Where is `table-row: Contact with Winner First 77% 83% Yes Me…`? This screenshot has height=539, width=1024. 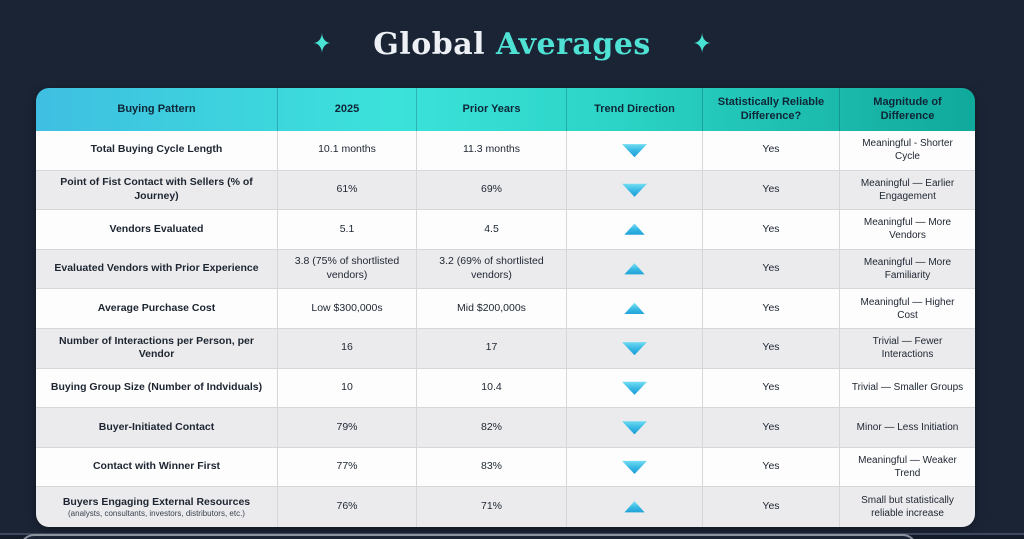
table-row: Contact with Winner First 77% 83% Yes Me… is located at coordinates (505, 467).